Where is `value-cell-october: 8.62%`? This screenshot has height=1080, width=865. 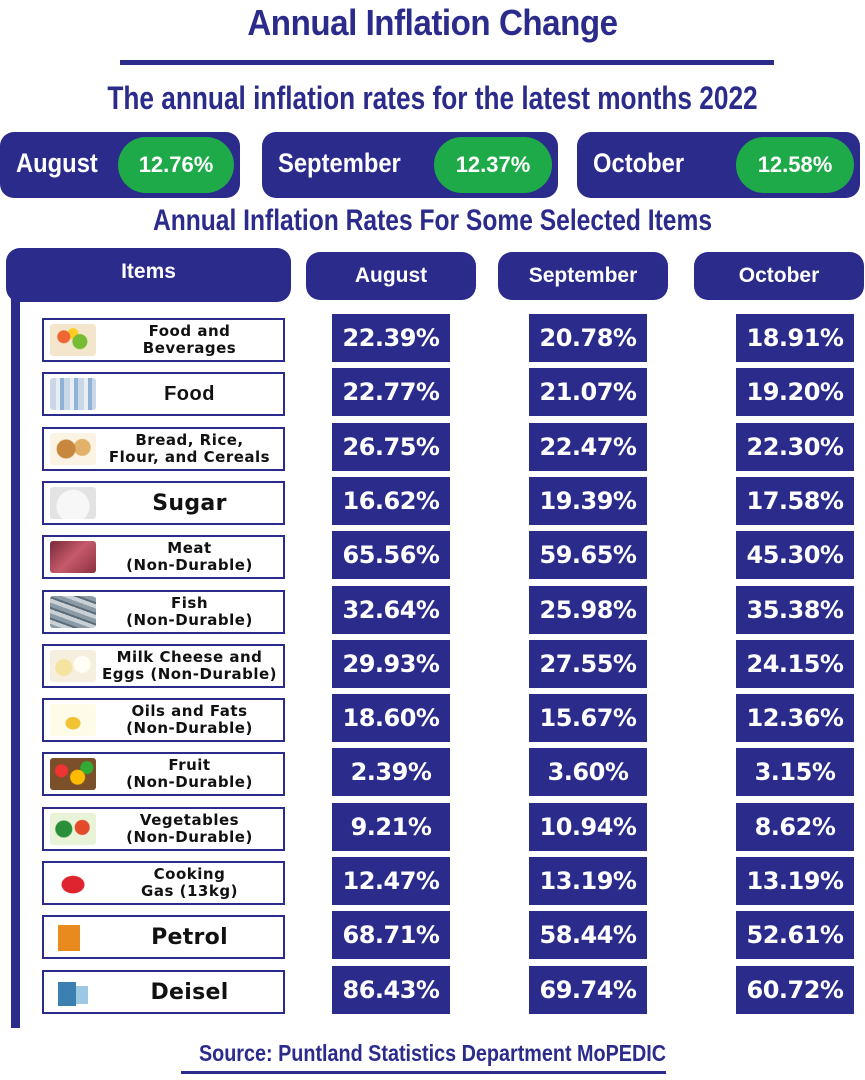 value-cell-october: 8.62% is located at coordinates (795, 827).